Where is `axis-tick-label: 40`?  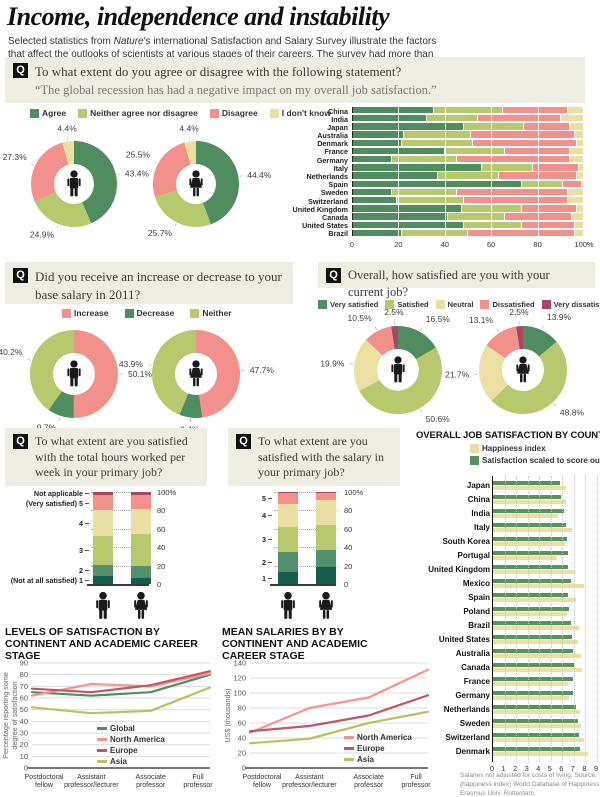
axis-tick-label: 40 is located at coordinates (444, 244).